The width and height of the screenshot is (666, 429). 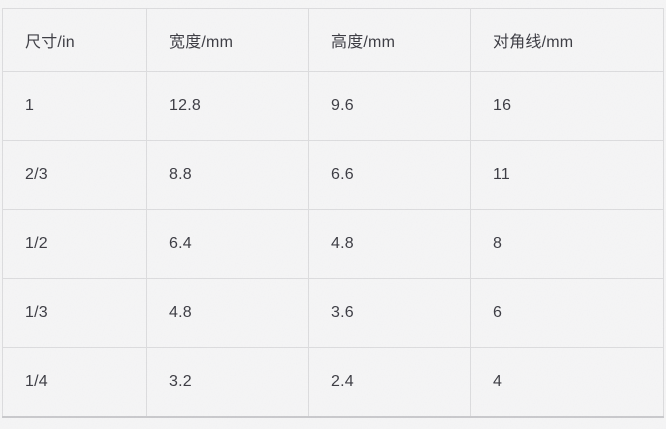 What do you see at coordinates (567, 313) in the screenshot?
I see `table-cell: 6` at bounding box center [567, 313].